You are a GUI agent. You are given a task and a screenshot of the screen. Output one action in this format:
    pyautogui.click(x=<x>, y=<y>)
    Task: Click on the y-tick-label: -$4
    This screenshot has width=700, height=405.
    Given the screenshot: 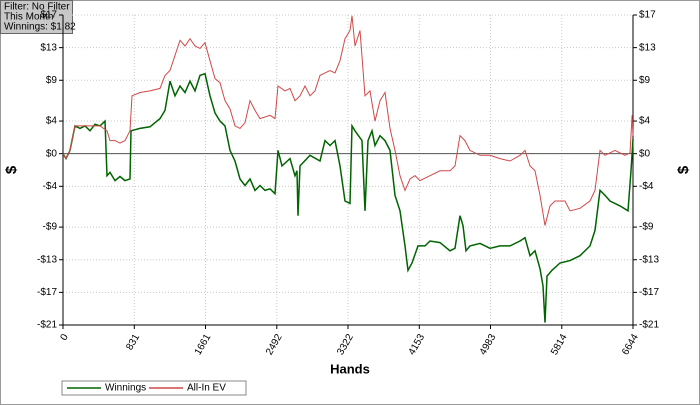 What is the action you would take?
    pyautogui.click(x=50, y=186)
    